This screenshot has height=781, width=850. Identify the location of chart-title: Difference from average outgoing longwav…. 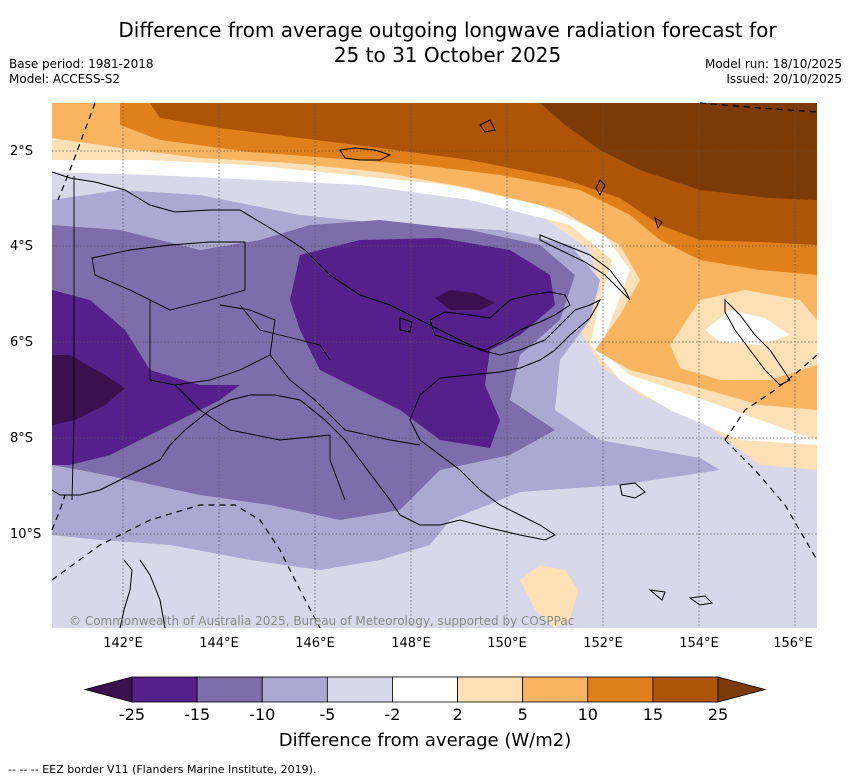
(425, 43).